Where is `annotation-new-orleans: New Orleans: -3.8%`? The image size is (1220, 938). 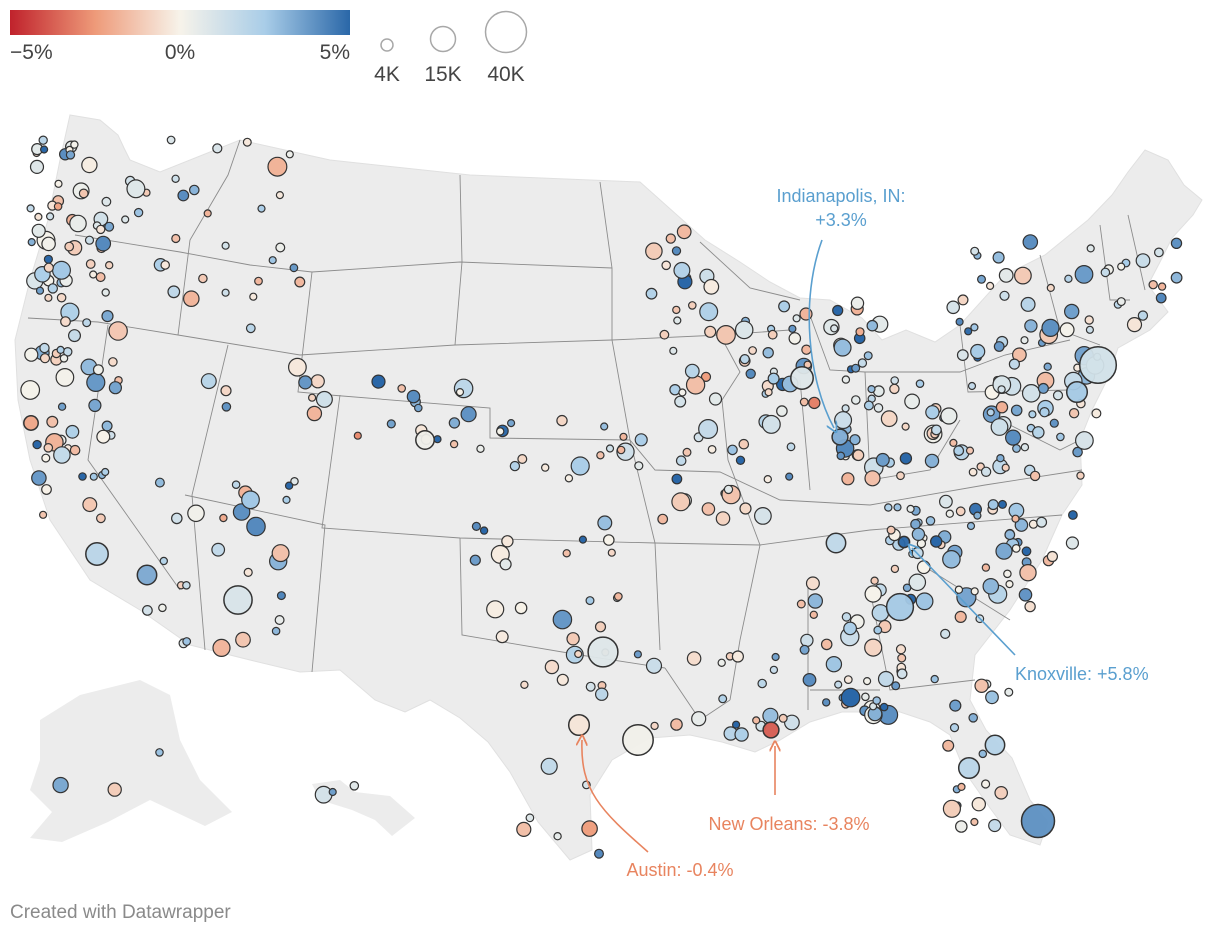 annotation-new-orleans: New Orleans: -3.8% is located at coordinates (789, 790).